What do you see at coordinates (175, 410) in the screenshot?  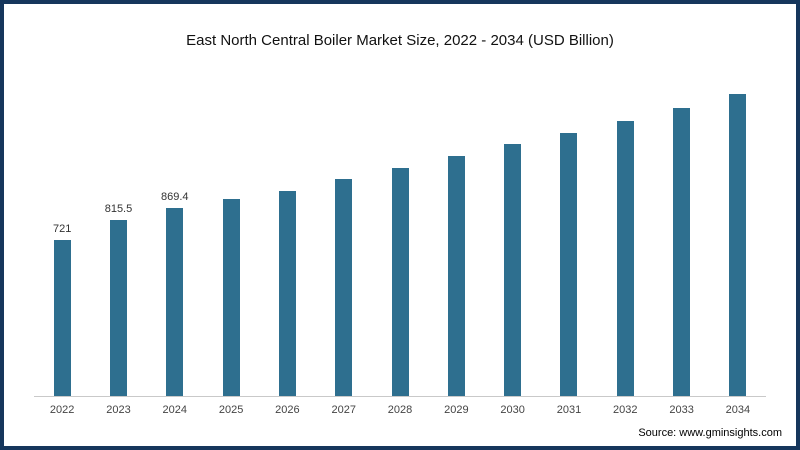 I see `x-axis-tick-label: 2024` at bounding box center [175, 410].